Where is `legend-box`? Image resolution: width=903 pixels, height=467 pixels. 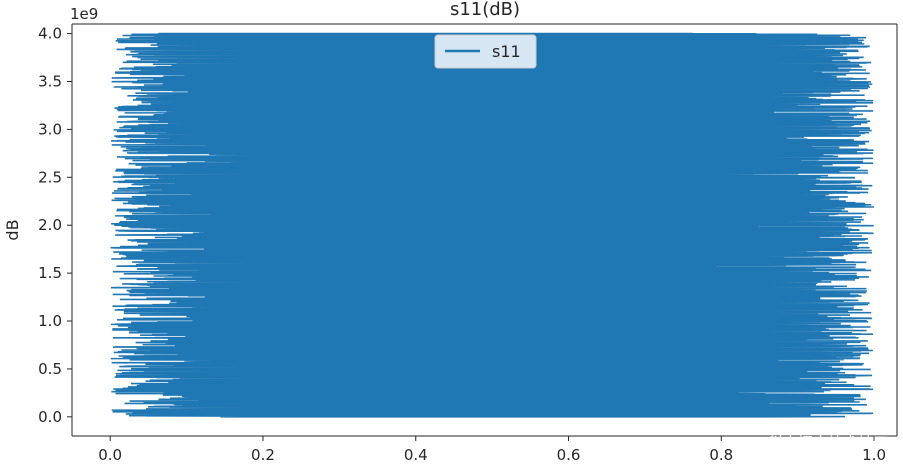 legend-box is located at coordinates (485, 51).